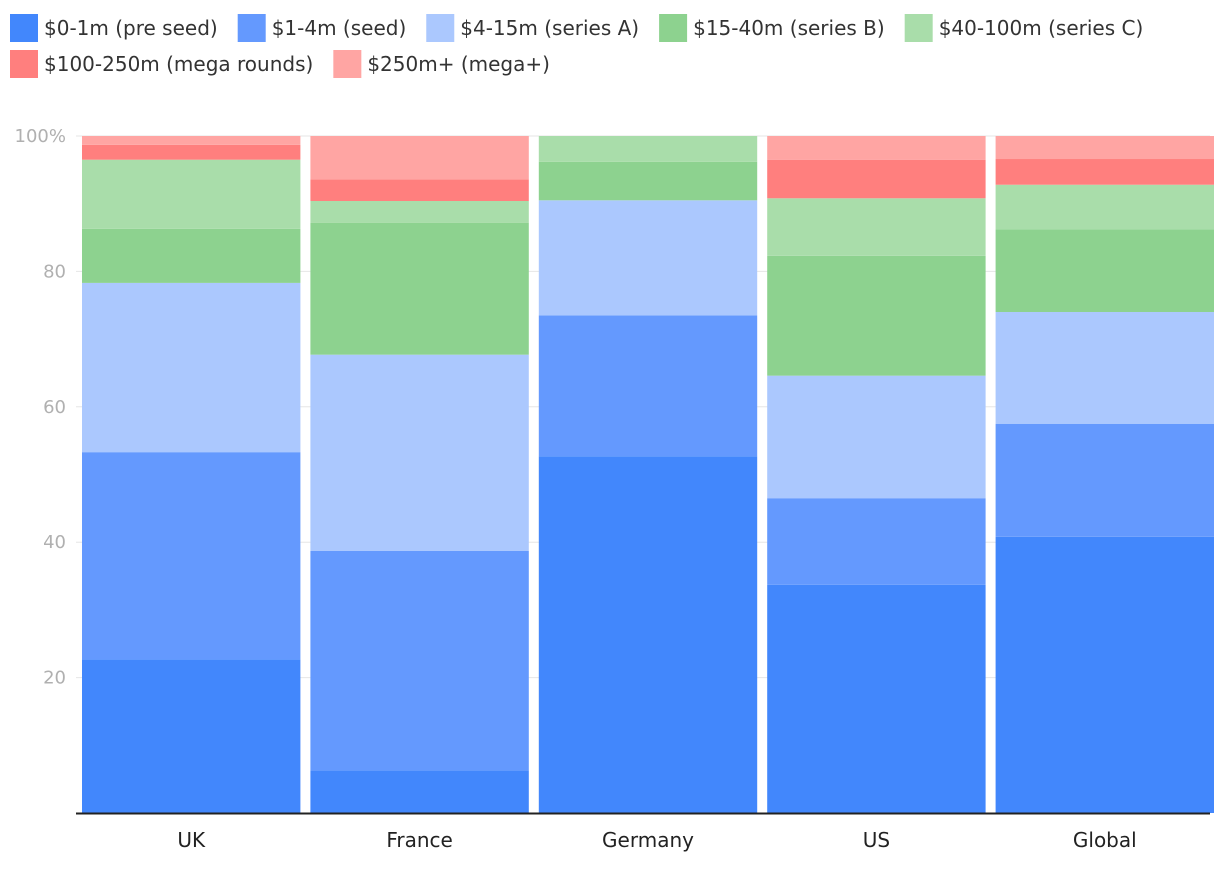 The height and width of the screenshot is (870, 1220). What do you see at coordinates (54, 271) in the screenshot?
I see `y-tick-label: 80` at bounding box center [54, 271].